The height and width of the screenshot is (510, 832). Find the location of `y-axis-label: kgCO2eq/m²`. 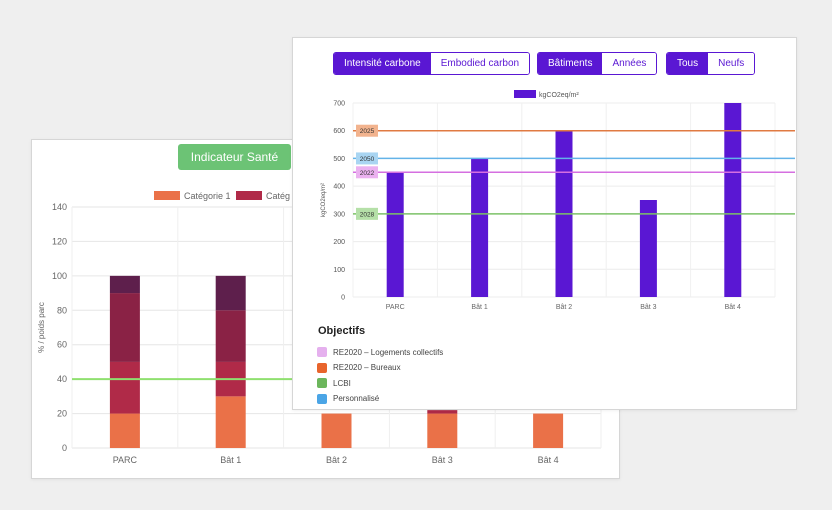

y-axis-label: kgCO2eq/m² is located at coordinates (324, 200).